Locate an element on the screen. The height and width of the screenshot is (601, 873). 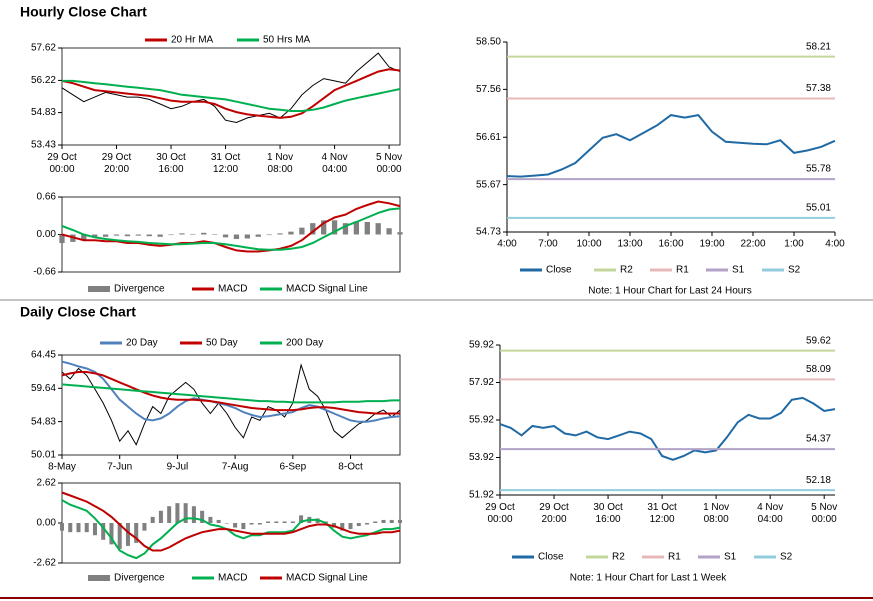
y-tick-label: 57.62 is located at coordinates (43, 48).